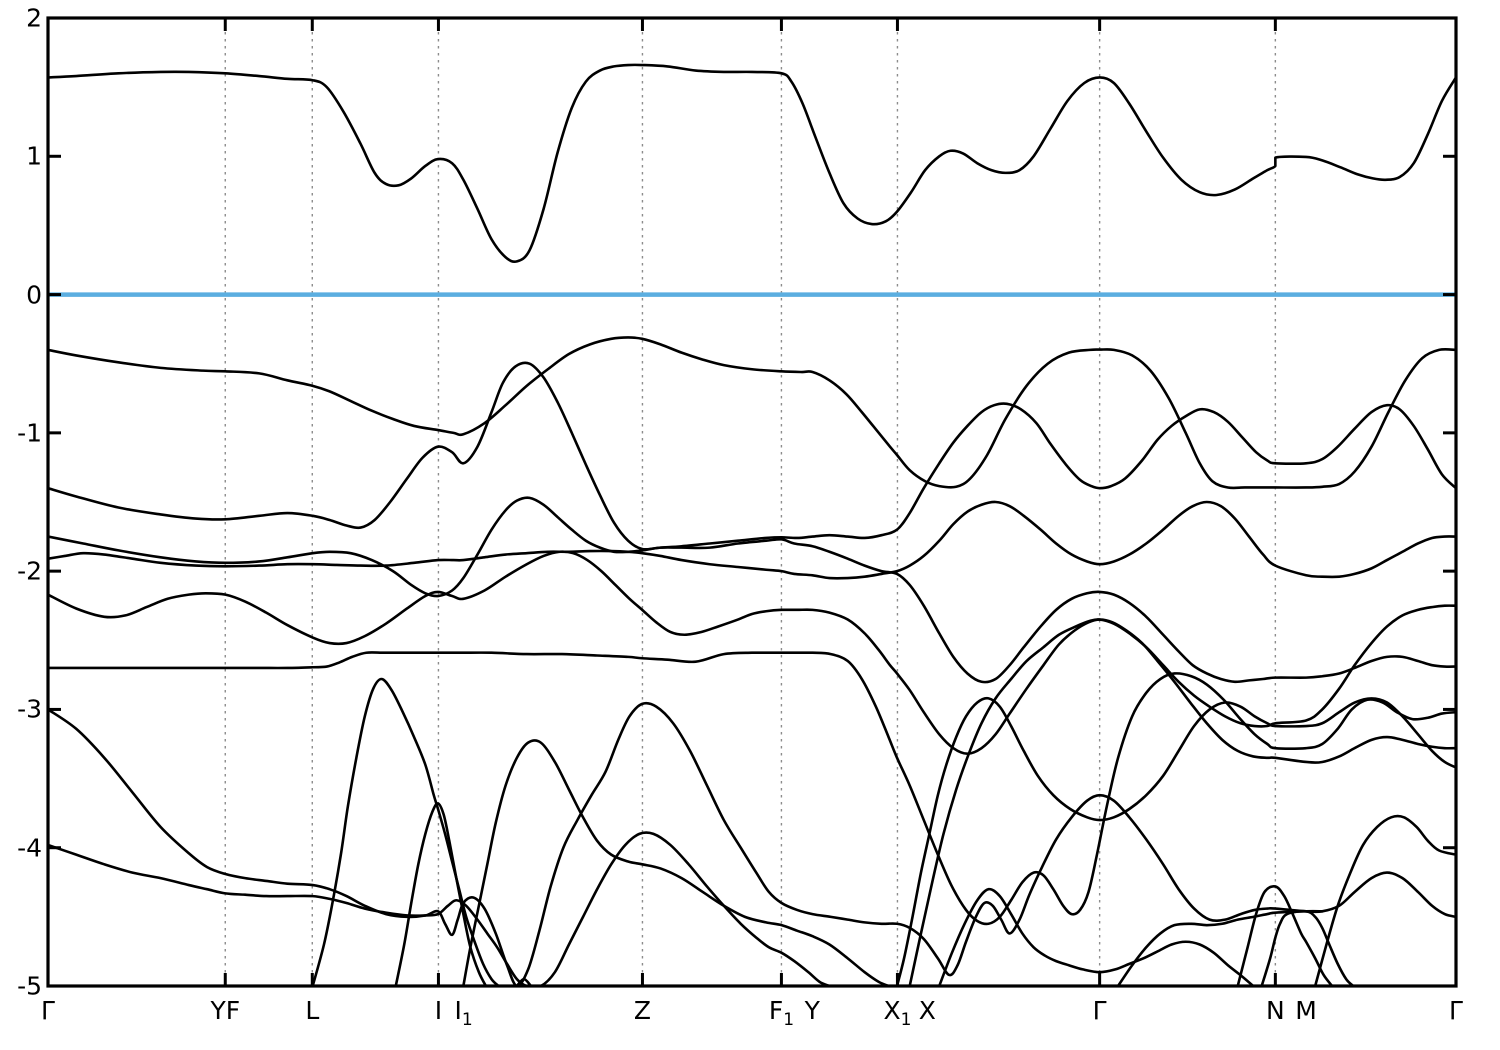  Describe the element at coordinates (312, 1010) in the screenshot. I see `x-tick-label-L: L` at that location.